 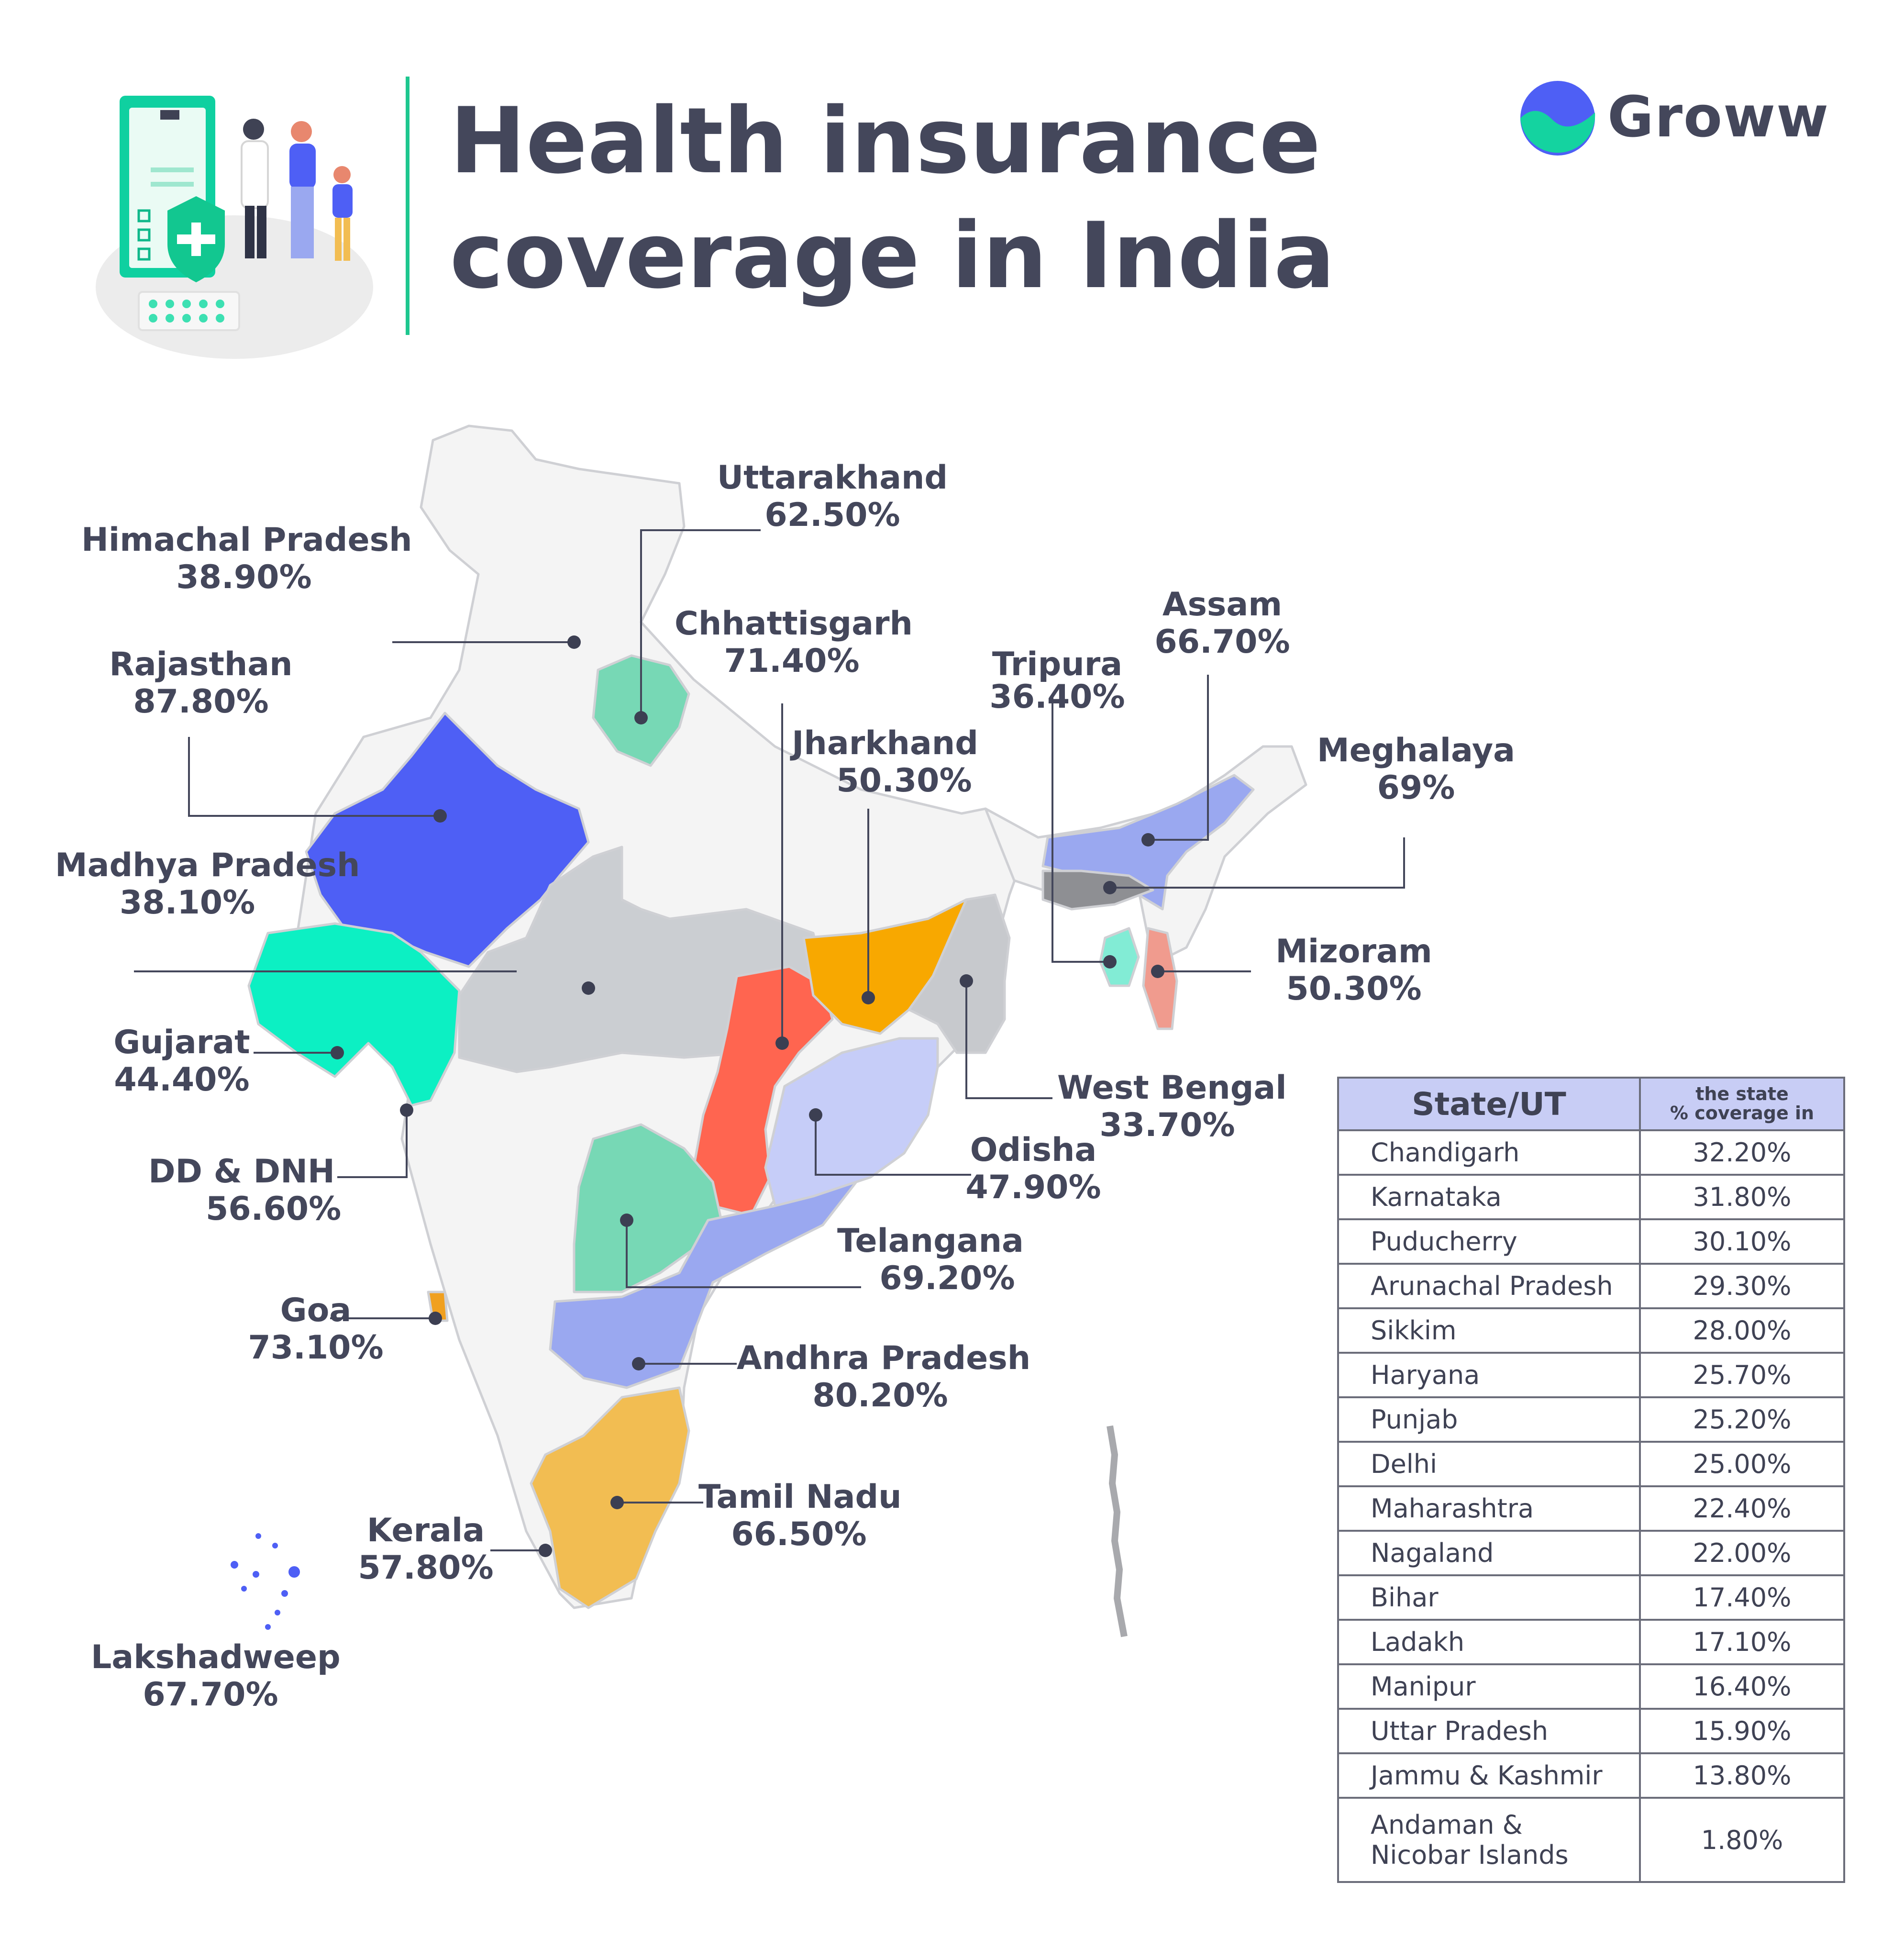 What do you see at coordinates (201, 665) in the screenshot?
I see `label-rajasthan-name: Rajasthan` at bounding box center [201, 665].